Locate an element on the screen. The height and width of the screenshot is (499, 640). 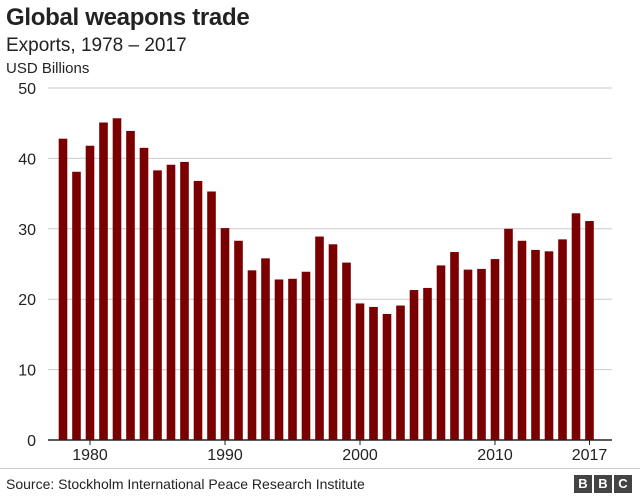
bbc-logo: B B C is located at coordinates (603, 484).